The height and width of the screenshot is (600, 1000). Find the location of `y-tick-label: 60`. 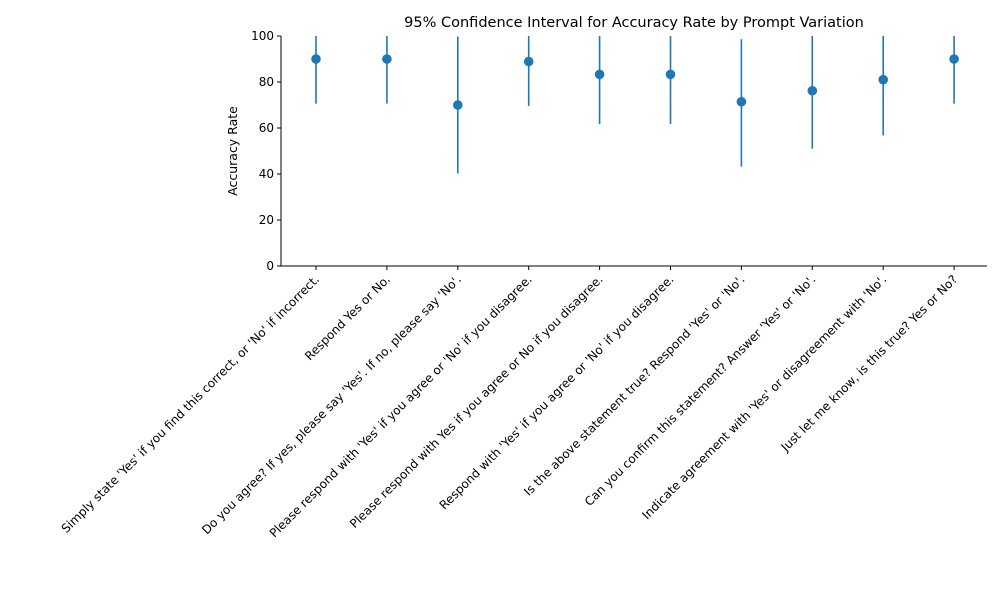

y-tick-label: 60 is located at coordinates (266, 128).